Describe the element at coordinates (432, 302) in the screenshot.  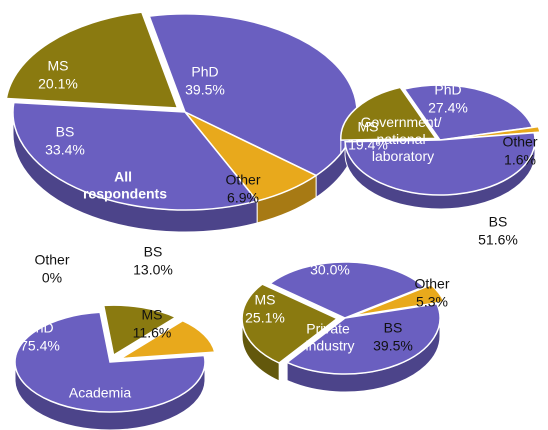
I see `value-label: 5.3%` at that location.